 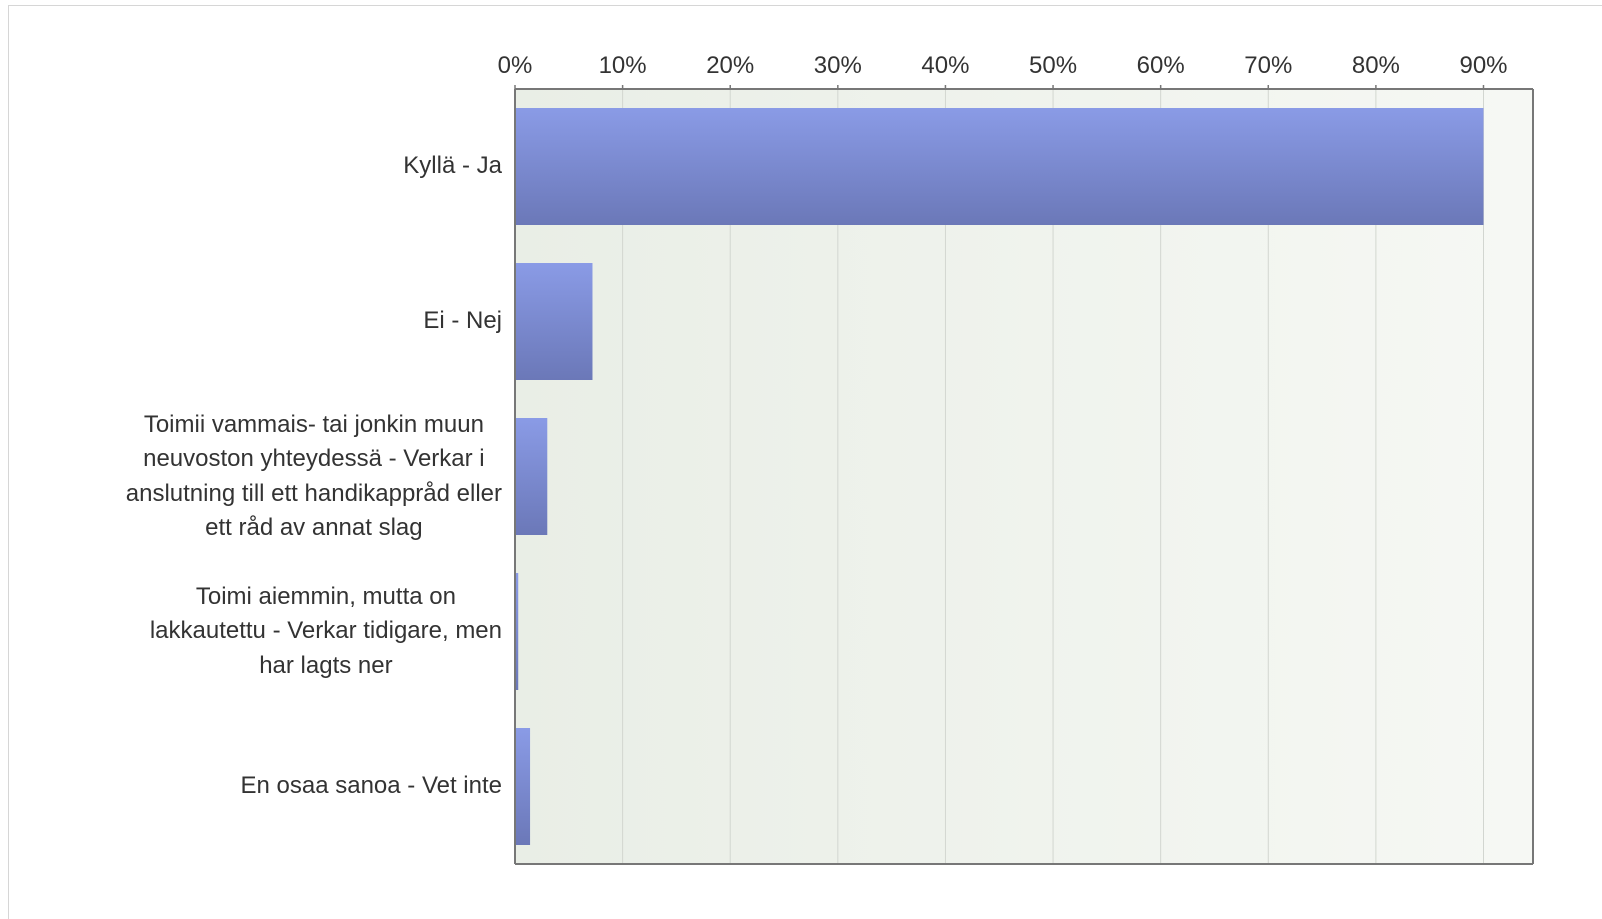 What do you see at coordinates (623, 65) in the screenshot?
I see `x-tick-label: 10%` at bounding box center [623, 65].